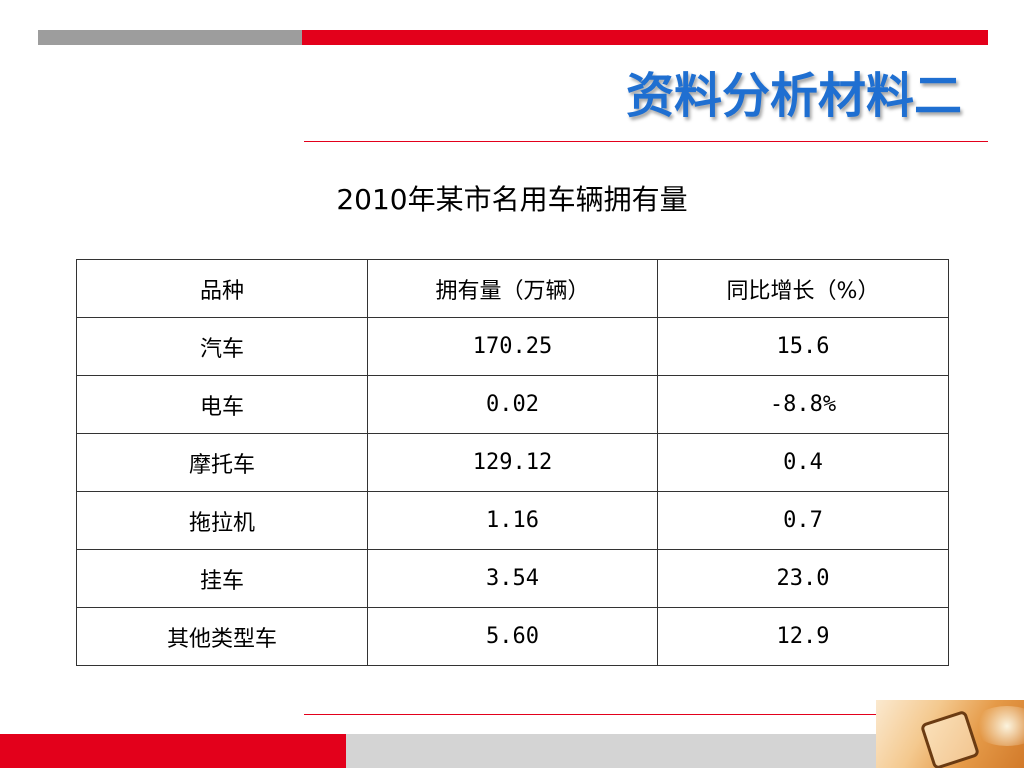  Describe the element at coordinates (646, 141) in the screenshot. I see `title-divider` at that location.